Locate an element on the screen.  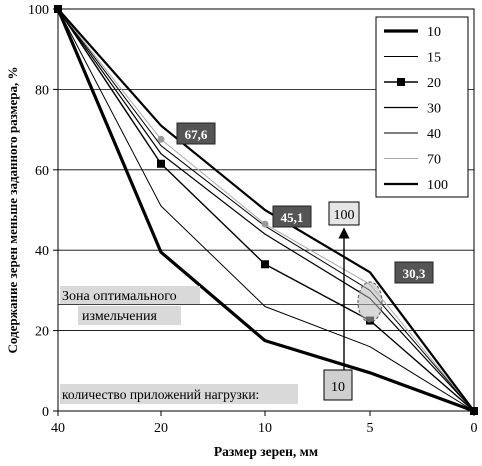
svg-text: 67,6 is located at coordinates (196, 134).